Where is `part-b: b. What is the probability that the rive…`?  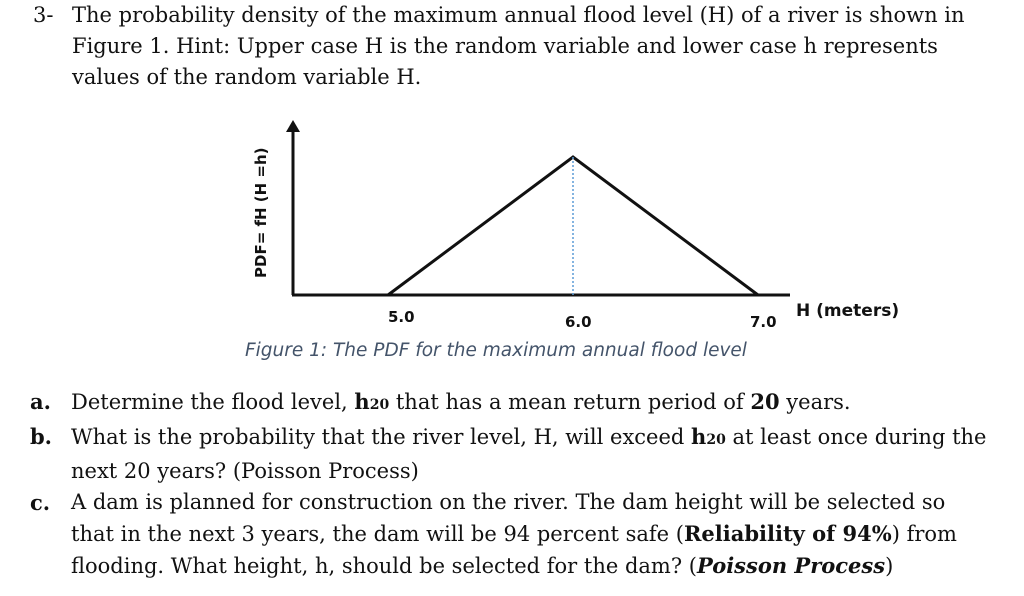
part-b: b. What is the probability that the rive… is located at coordinates (520, 454).